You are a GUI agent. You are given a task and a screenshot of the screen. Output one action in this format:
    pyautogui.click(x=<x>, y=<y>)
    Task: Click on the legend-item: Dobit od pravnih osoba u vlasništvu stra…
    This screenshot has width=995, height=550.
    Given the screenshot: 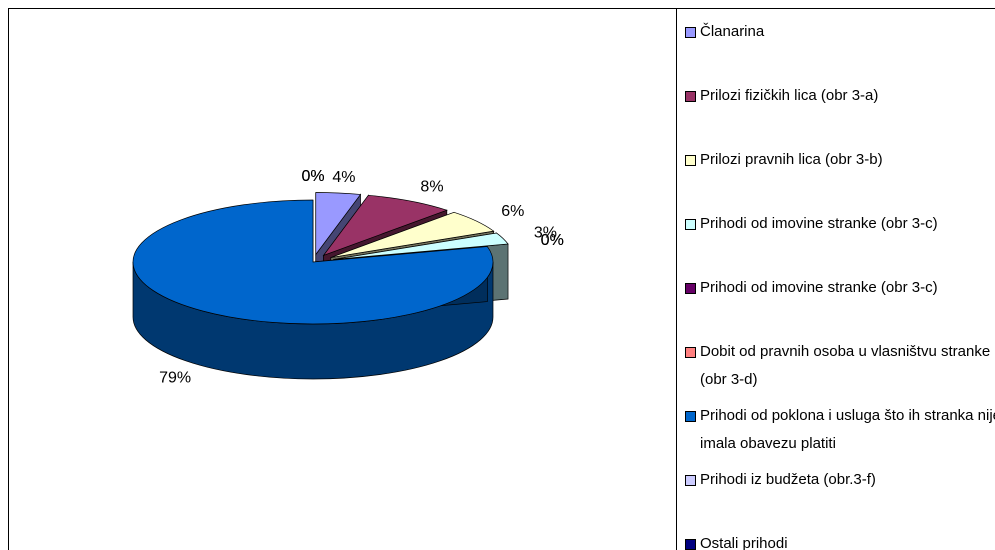 What is the action you would take?
    pyautogui.click(x=840, y=366)
    